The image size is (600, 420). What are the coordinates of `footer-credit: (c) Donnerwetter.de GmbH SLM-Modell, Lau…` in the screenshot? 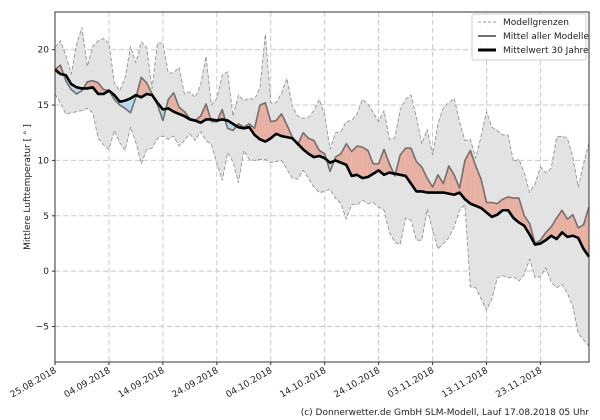 It's located at (445, 413).